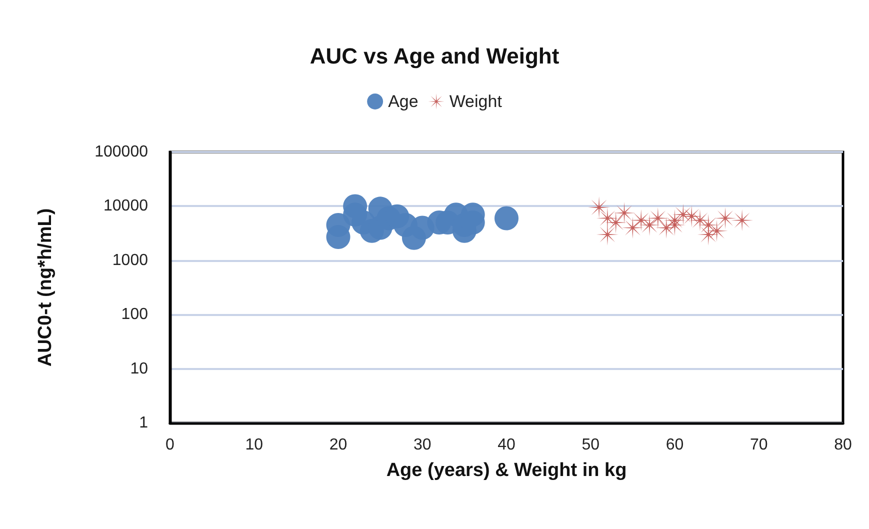 The image size is (869, 529). I want to click on x-tick-label: 10, so click(254, 445).